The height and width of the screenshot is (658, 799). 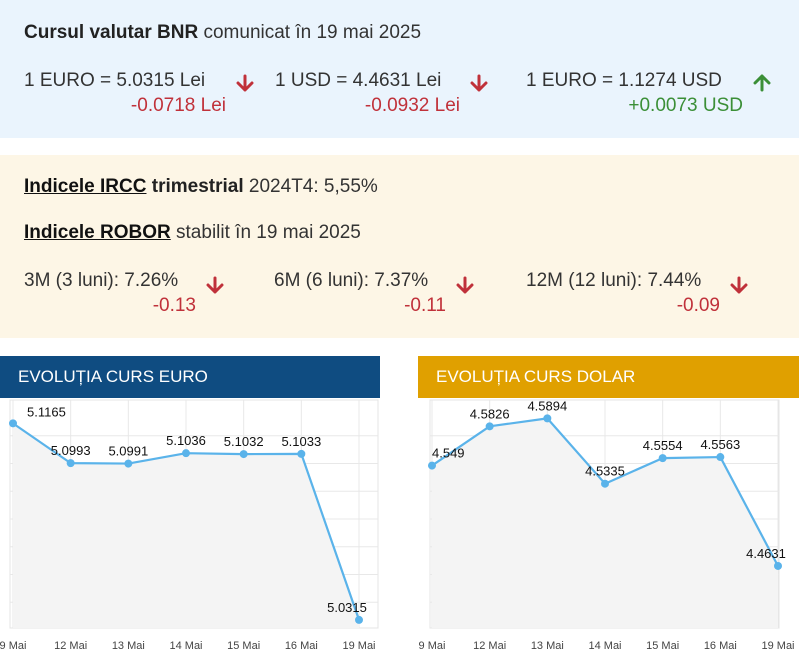 What do you see at coordinates (351, 280) in the screenshot?
I see `robor-6m: 6M (6 luni): 7.37%` at bounding box center [351, 280].